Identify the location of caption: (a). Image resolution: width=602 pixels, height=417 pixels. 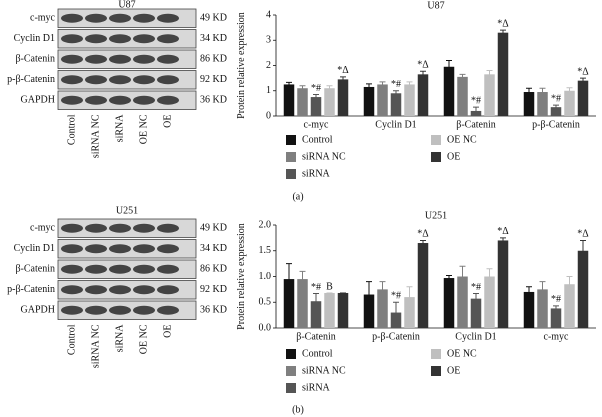
(297, 196).